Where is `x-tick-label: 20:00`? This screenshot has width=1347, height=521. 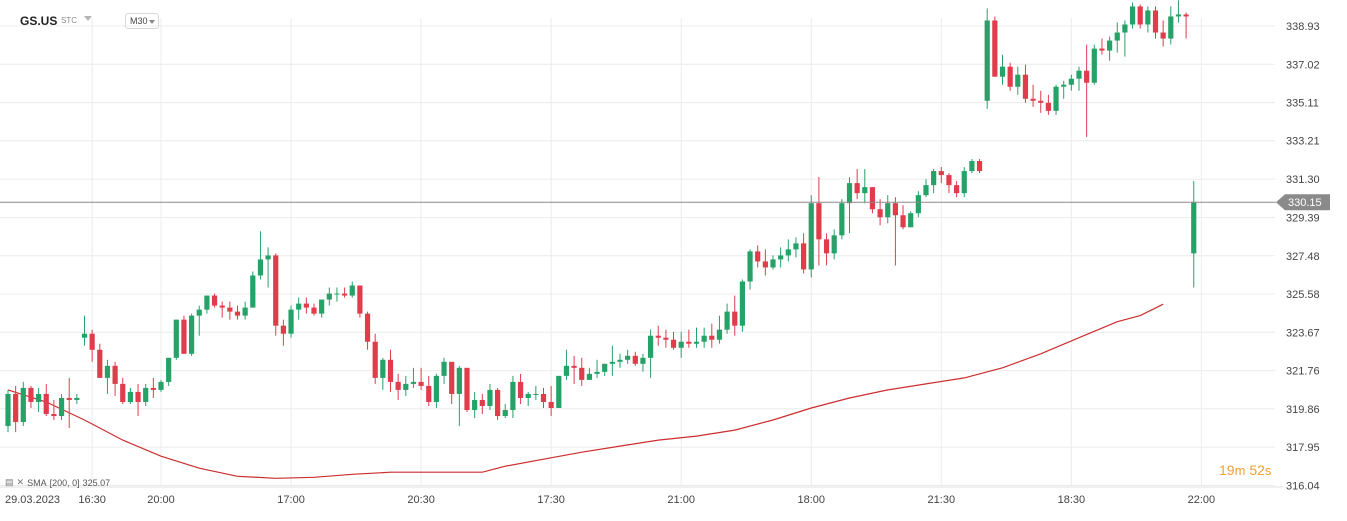
x-tick-label: 20:00 is located at coordinates (161, 500).